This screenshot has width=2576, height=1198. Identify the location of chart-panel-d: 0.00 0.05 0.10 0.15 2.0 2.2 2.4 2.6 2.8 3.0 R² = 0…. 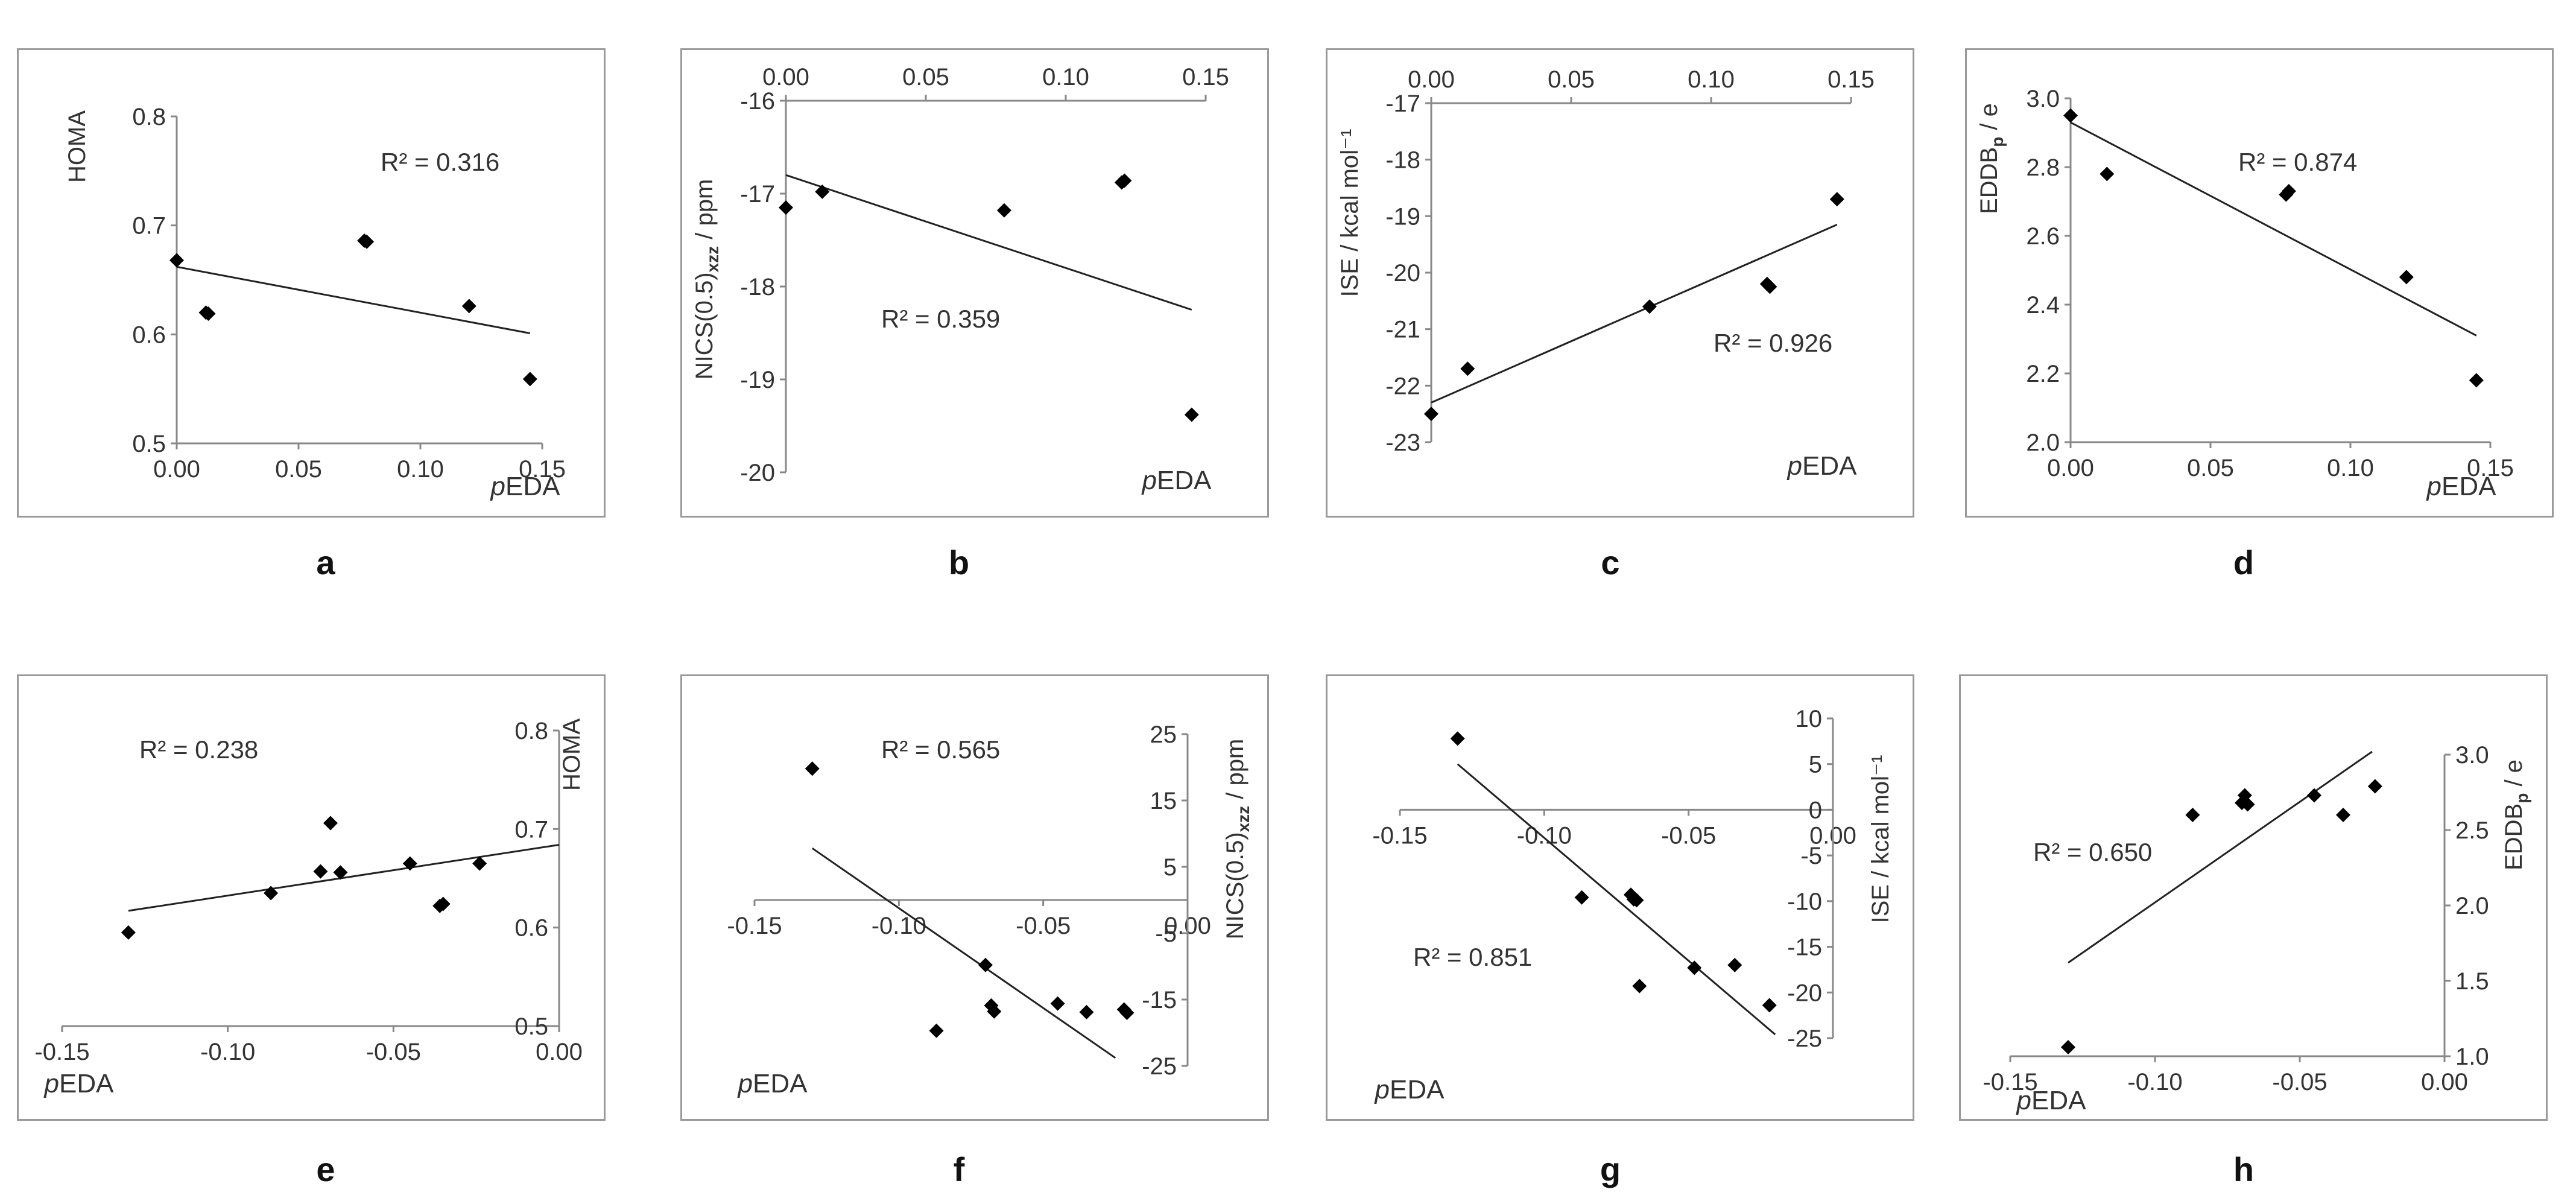
(2259, 283).